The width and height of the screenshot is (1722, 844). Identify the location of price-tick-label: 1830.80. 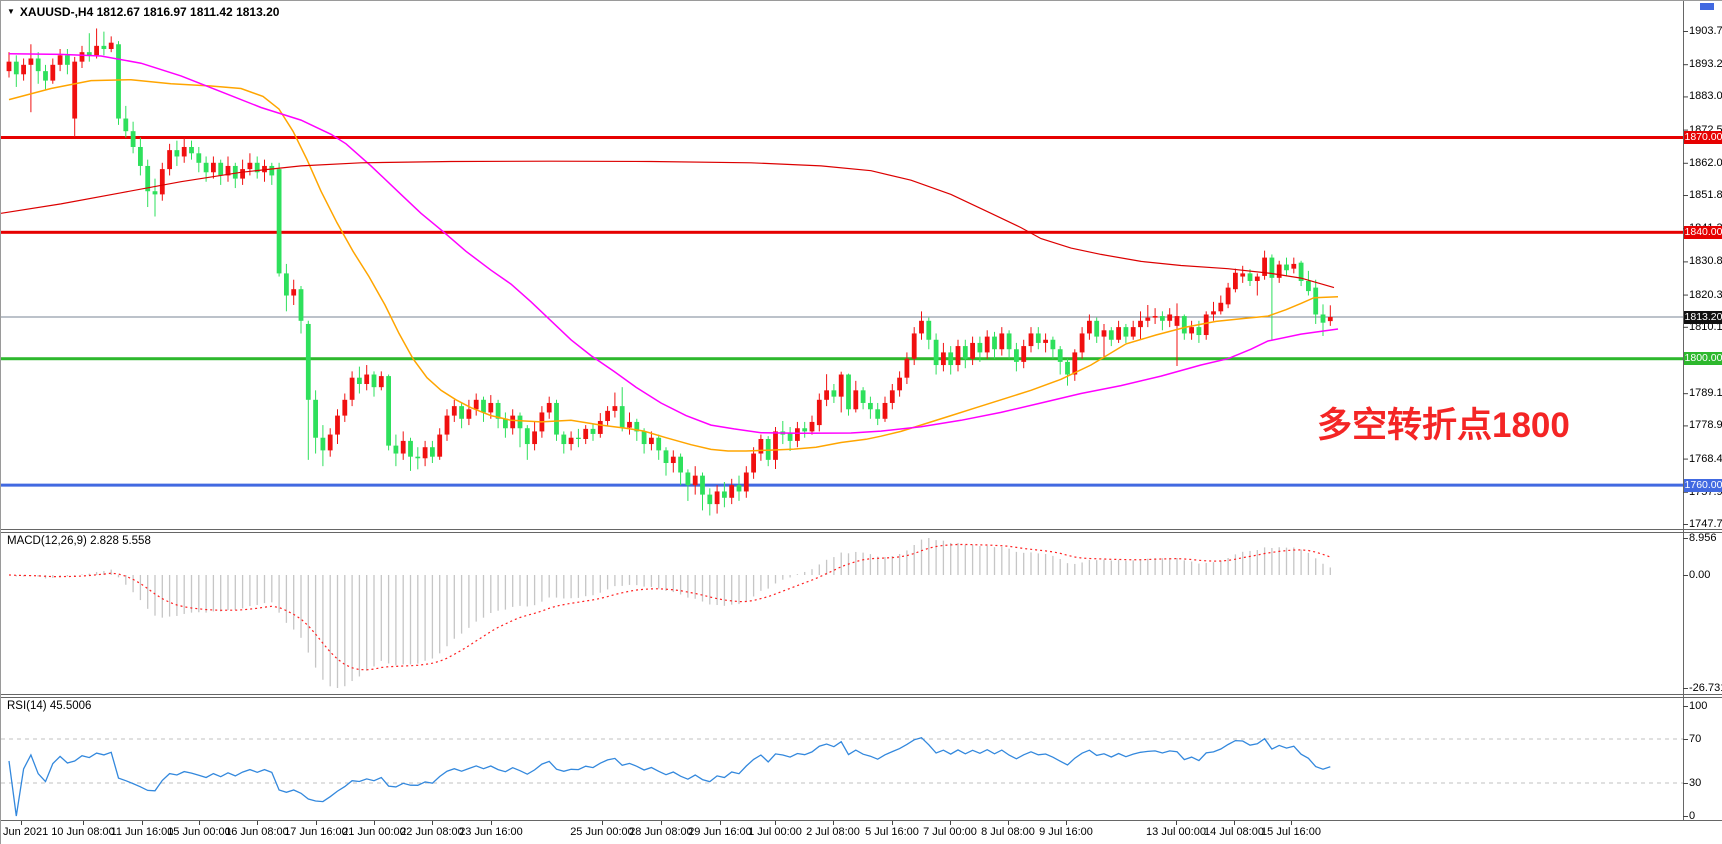
(1705, 261).